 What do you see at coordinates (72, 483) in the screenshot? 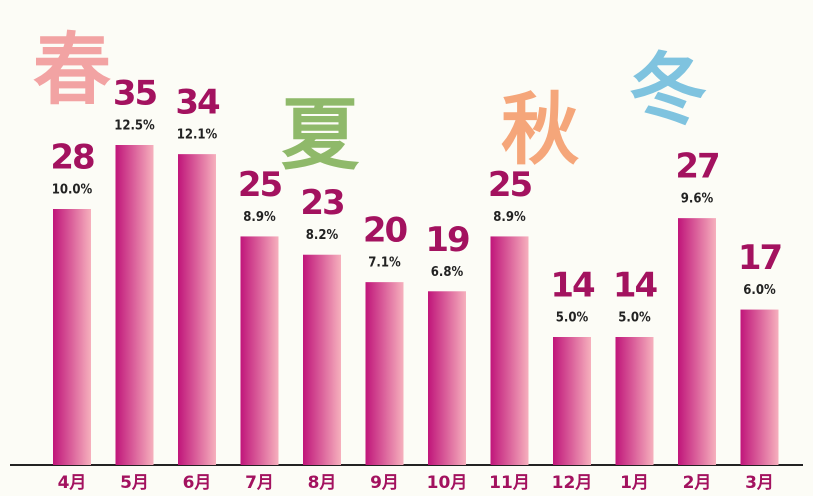
I see `x-tick-label: 4月` at bounding box center [72, 483].